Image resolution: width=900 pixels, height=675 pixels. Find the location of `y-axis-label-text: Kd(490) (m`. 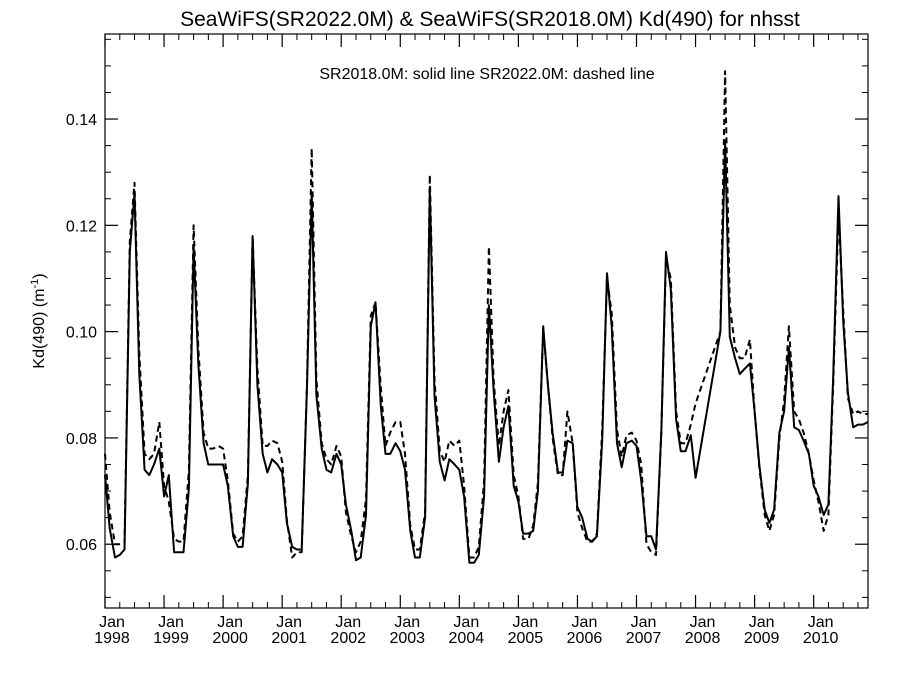

y-axis-label-text: Kd(490) (m is located at coordinates (39, 329).